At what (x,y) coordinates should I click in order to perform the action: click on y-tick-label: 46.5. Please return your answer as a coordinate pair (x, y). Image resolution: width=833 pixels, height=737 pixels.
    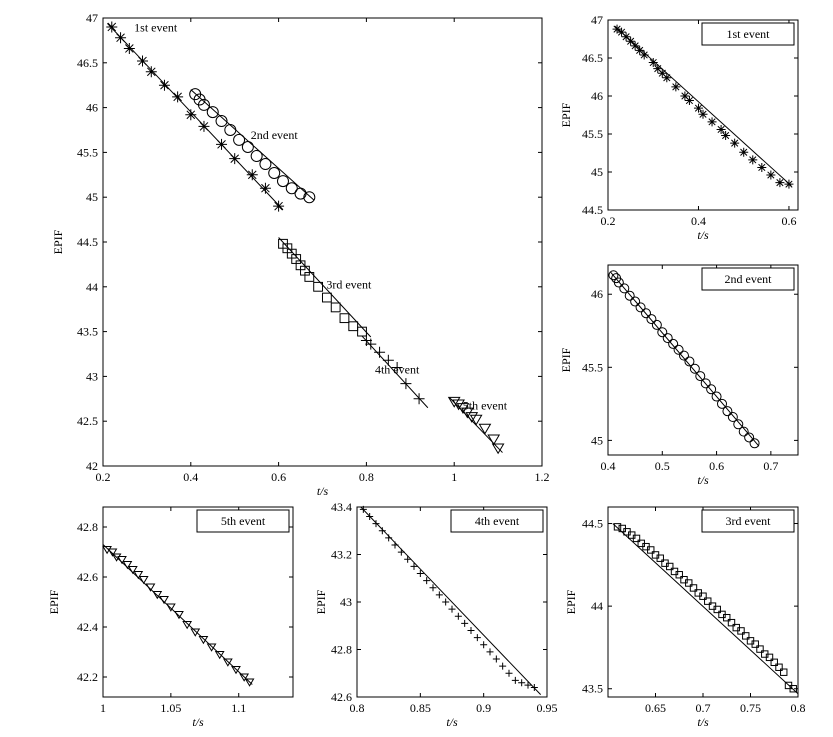
    Looking at the image, I should click on (592, 58).